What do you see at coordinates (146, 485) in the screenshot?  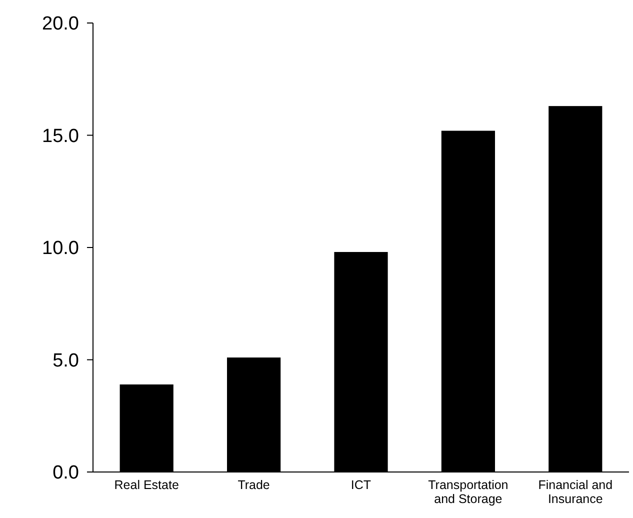 I see `x-tick-label: Real Estate` at bounding box center [146, 485].